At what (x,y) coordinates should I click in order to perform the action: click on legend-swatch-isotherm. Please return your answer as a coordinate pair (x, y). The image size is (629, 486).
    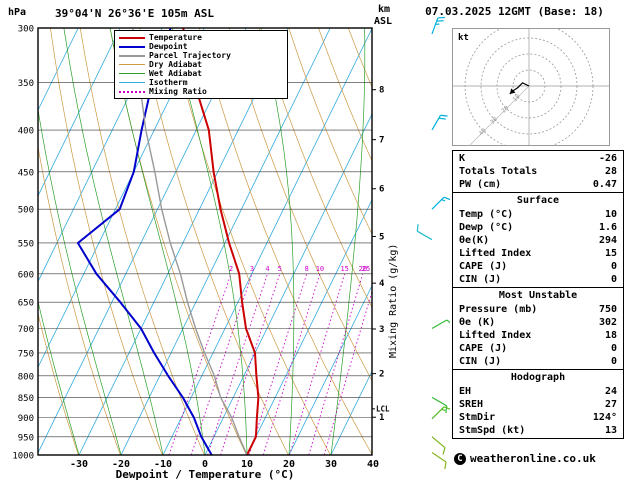
    Looking at the image, I should click on (132, 82).